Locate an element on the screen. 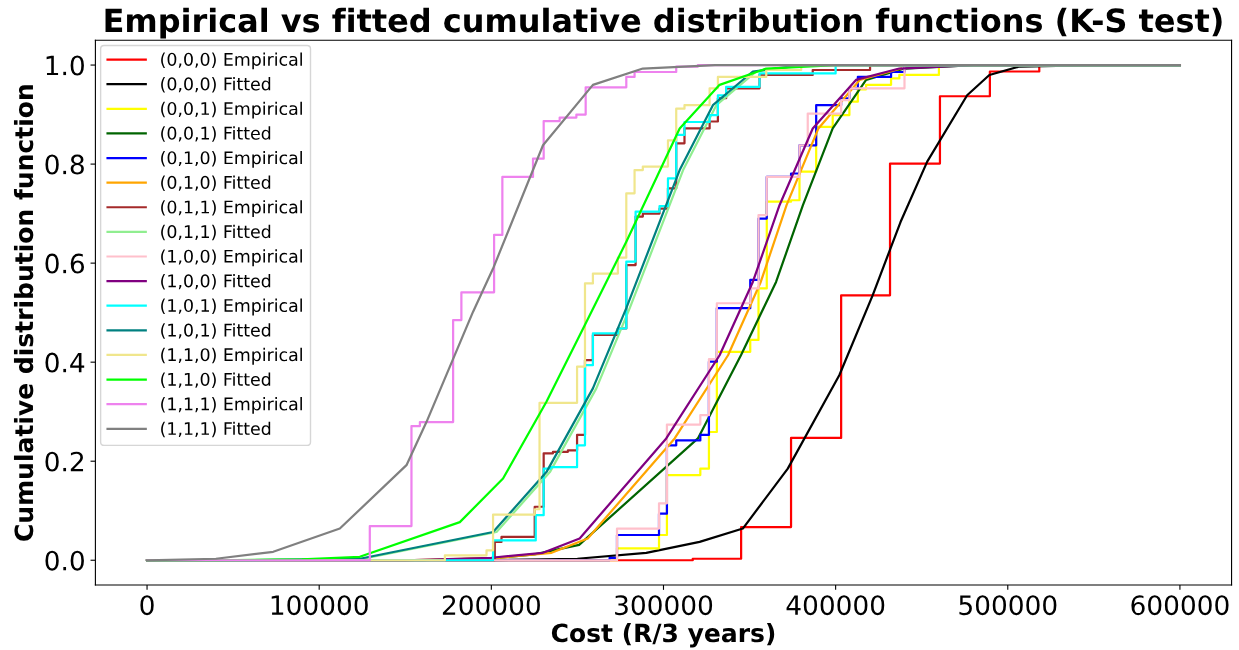 The width and height of the screenshot is (1239, 650). y-tick-label: 0.4 is located at coordinates (65, 362).